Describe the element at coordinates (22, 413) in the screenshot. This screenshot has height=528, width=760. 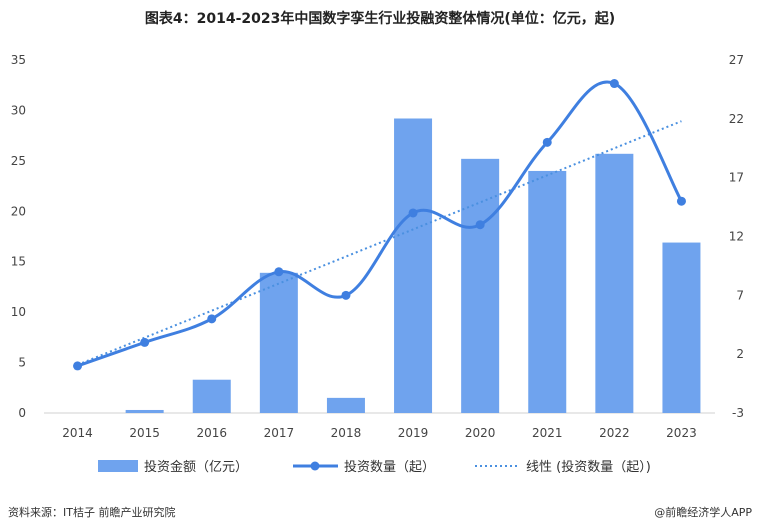
I see `y-left-tick-0: 0` at that location.